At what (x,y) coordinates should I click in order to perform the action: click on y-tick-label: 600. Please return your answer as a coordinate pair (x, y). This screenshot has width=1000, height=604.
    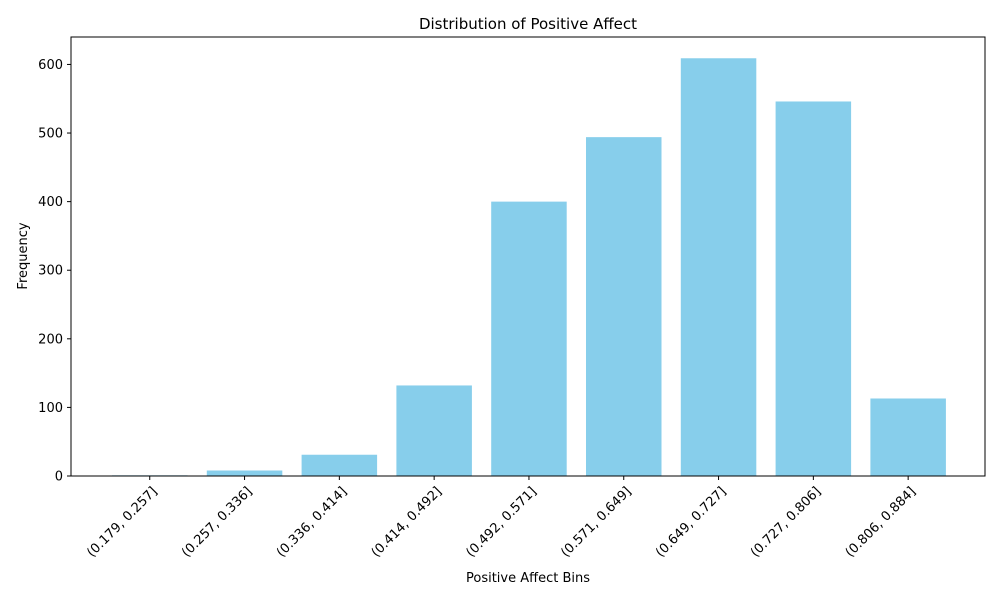
    Looking at the image, I should click on (50, 65).